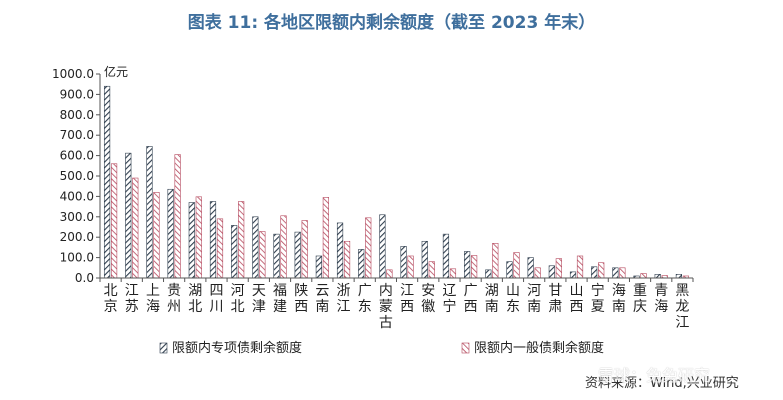 The height and width of the screenshot is (400, 783). I want to click on y-tick-label: 500.0, so click(77, 176).